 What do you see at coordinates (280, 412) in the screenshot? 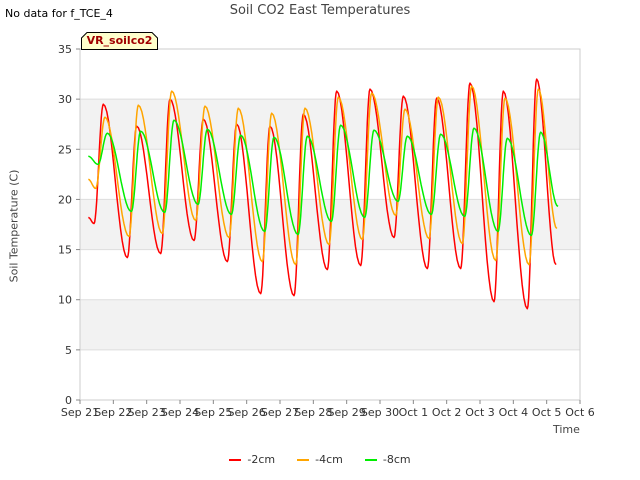
I see `x-tick-label: Sep 27` at bounding box center [280, 412].